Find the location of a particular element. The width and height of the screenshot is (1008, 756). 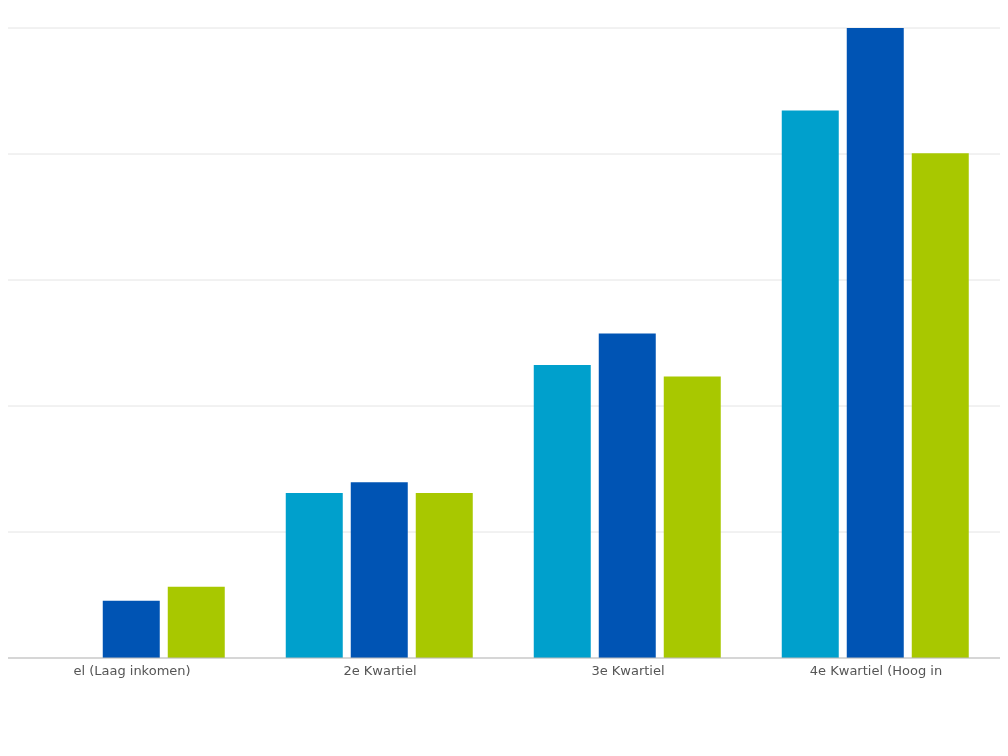

x-tick-label: 4e Kwartiel (Hoog in is located at coordinates (876, 671).